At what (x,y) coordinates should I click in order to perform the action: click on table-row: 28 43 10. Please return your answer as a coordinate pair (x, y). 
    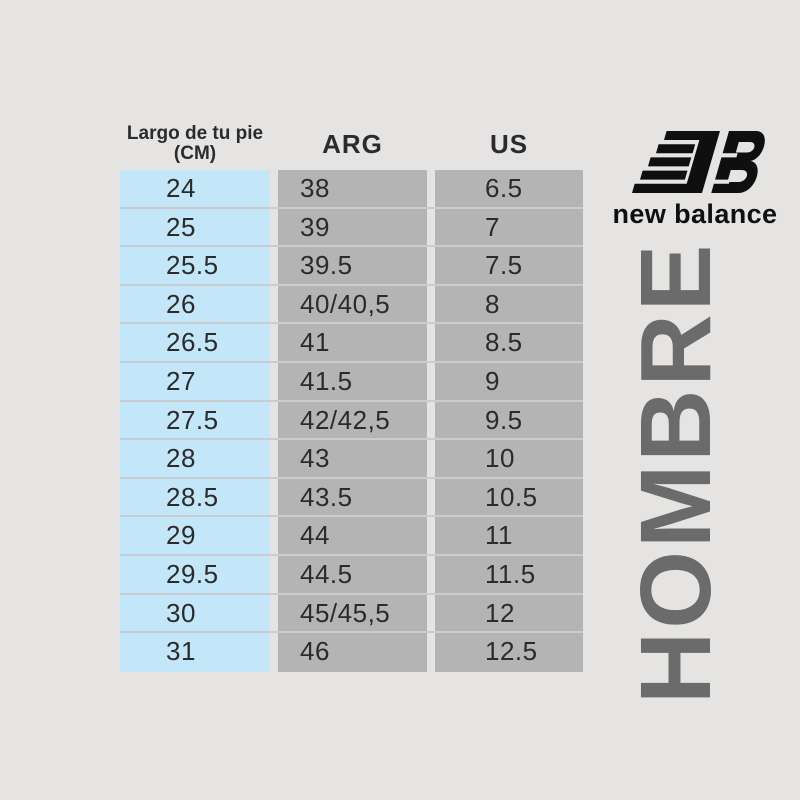
    Looking at the image, I should click on (351, 459).